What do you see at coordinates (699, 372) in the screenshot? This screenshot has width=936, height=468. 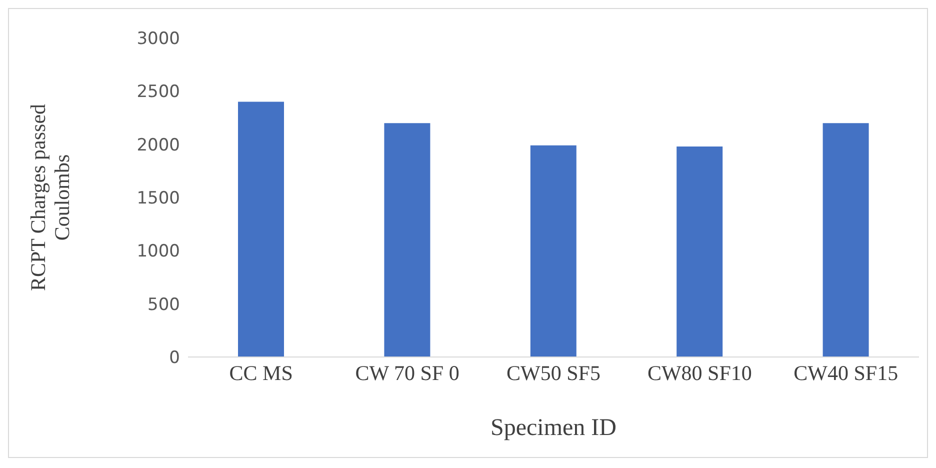 I see `x-tick-label: CW80 SF10` at bounding box center [699, 372].